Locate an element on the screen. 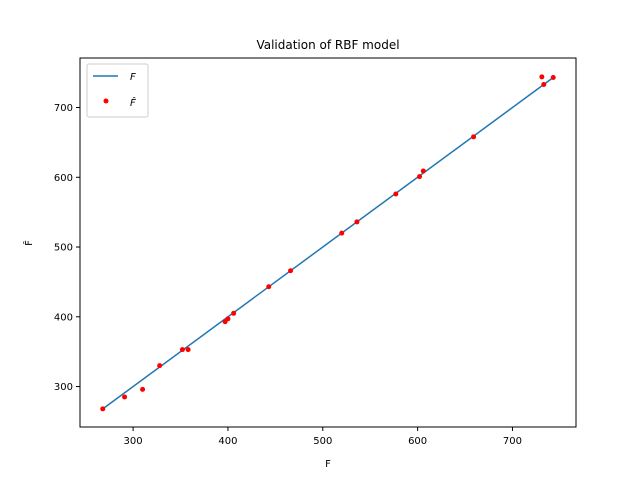 Image resolution: width=640 pixels, height=480 pixels. legend-label-f: F is located at coordinates (133, 77).